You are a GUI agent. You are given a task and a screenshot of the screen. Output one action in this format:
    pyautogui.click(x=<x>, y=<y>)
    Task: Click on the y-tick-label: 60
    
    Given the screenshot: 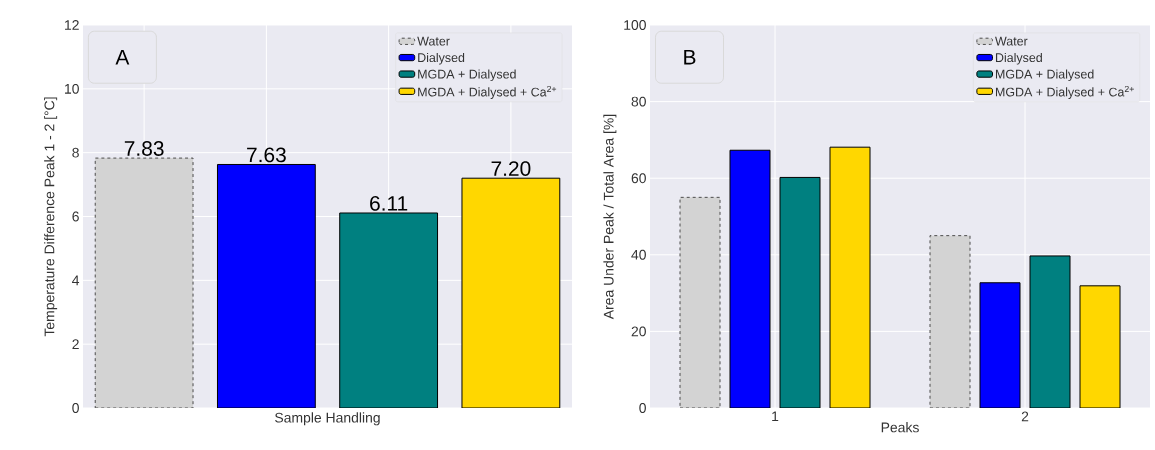 What is the action you would take?
    pyautogui.click(x=638, y=178)
    